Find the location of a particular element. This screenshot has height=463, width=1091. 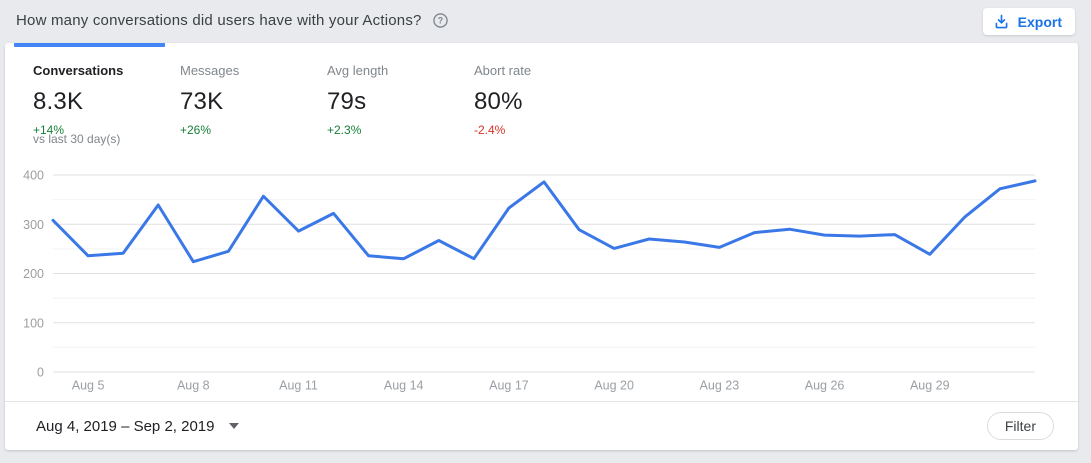

x-axis-label: Aug 11 is located at coordinates (298, 386).